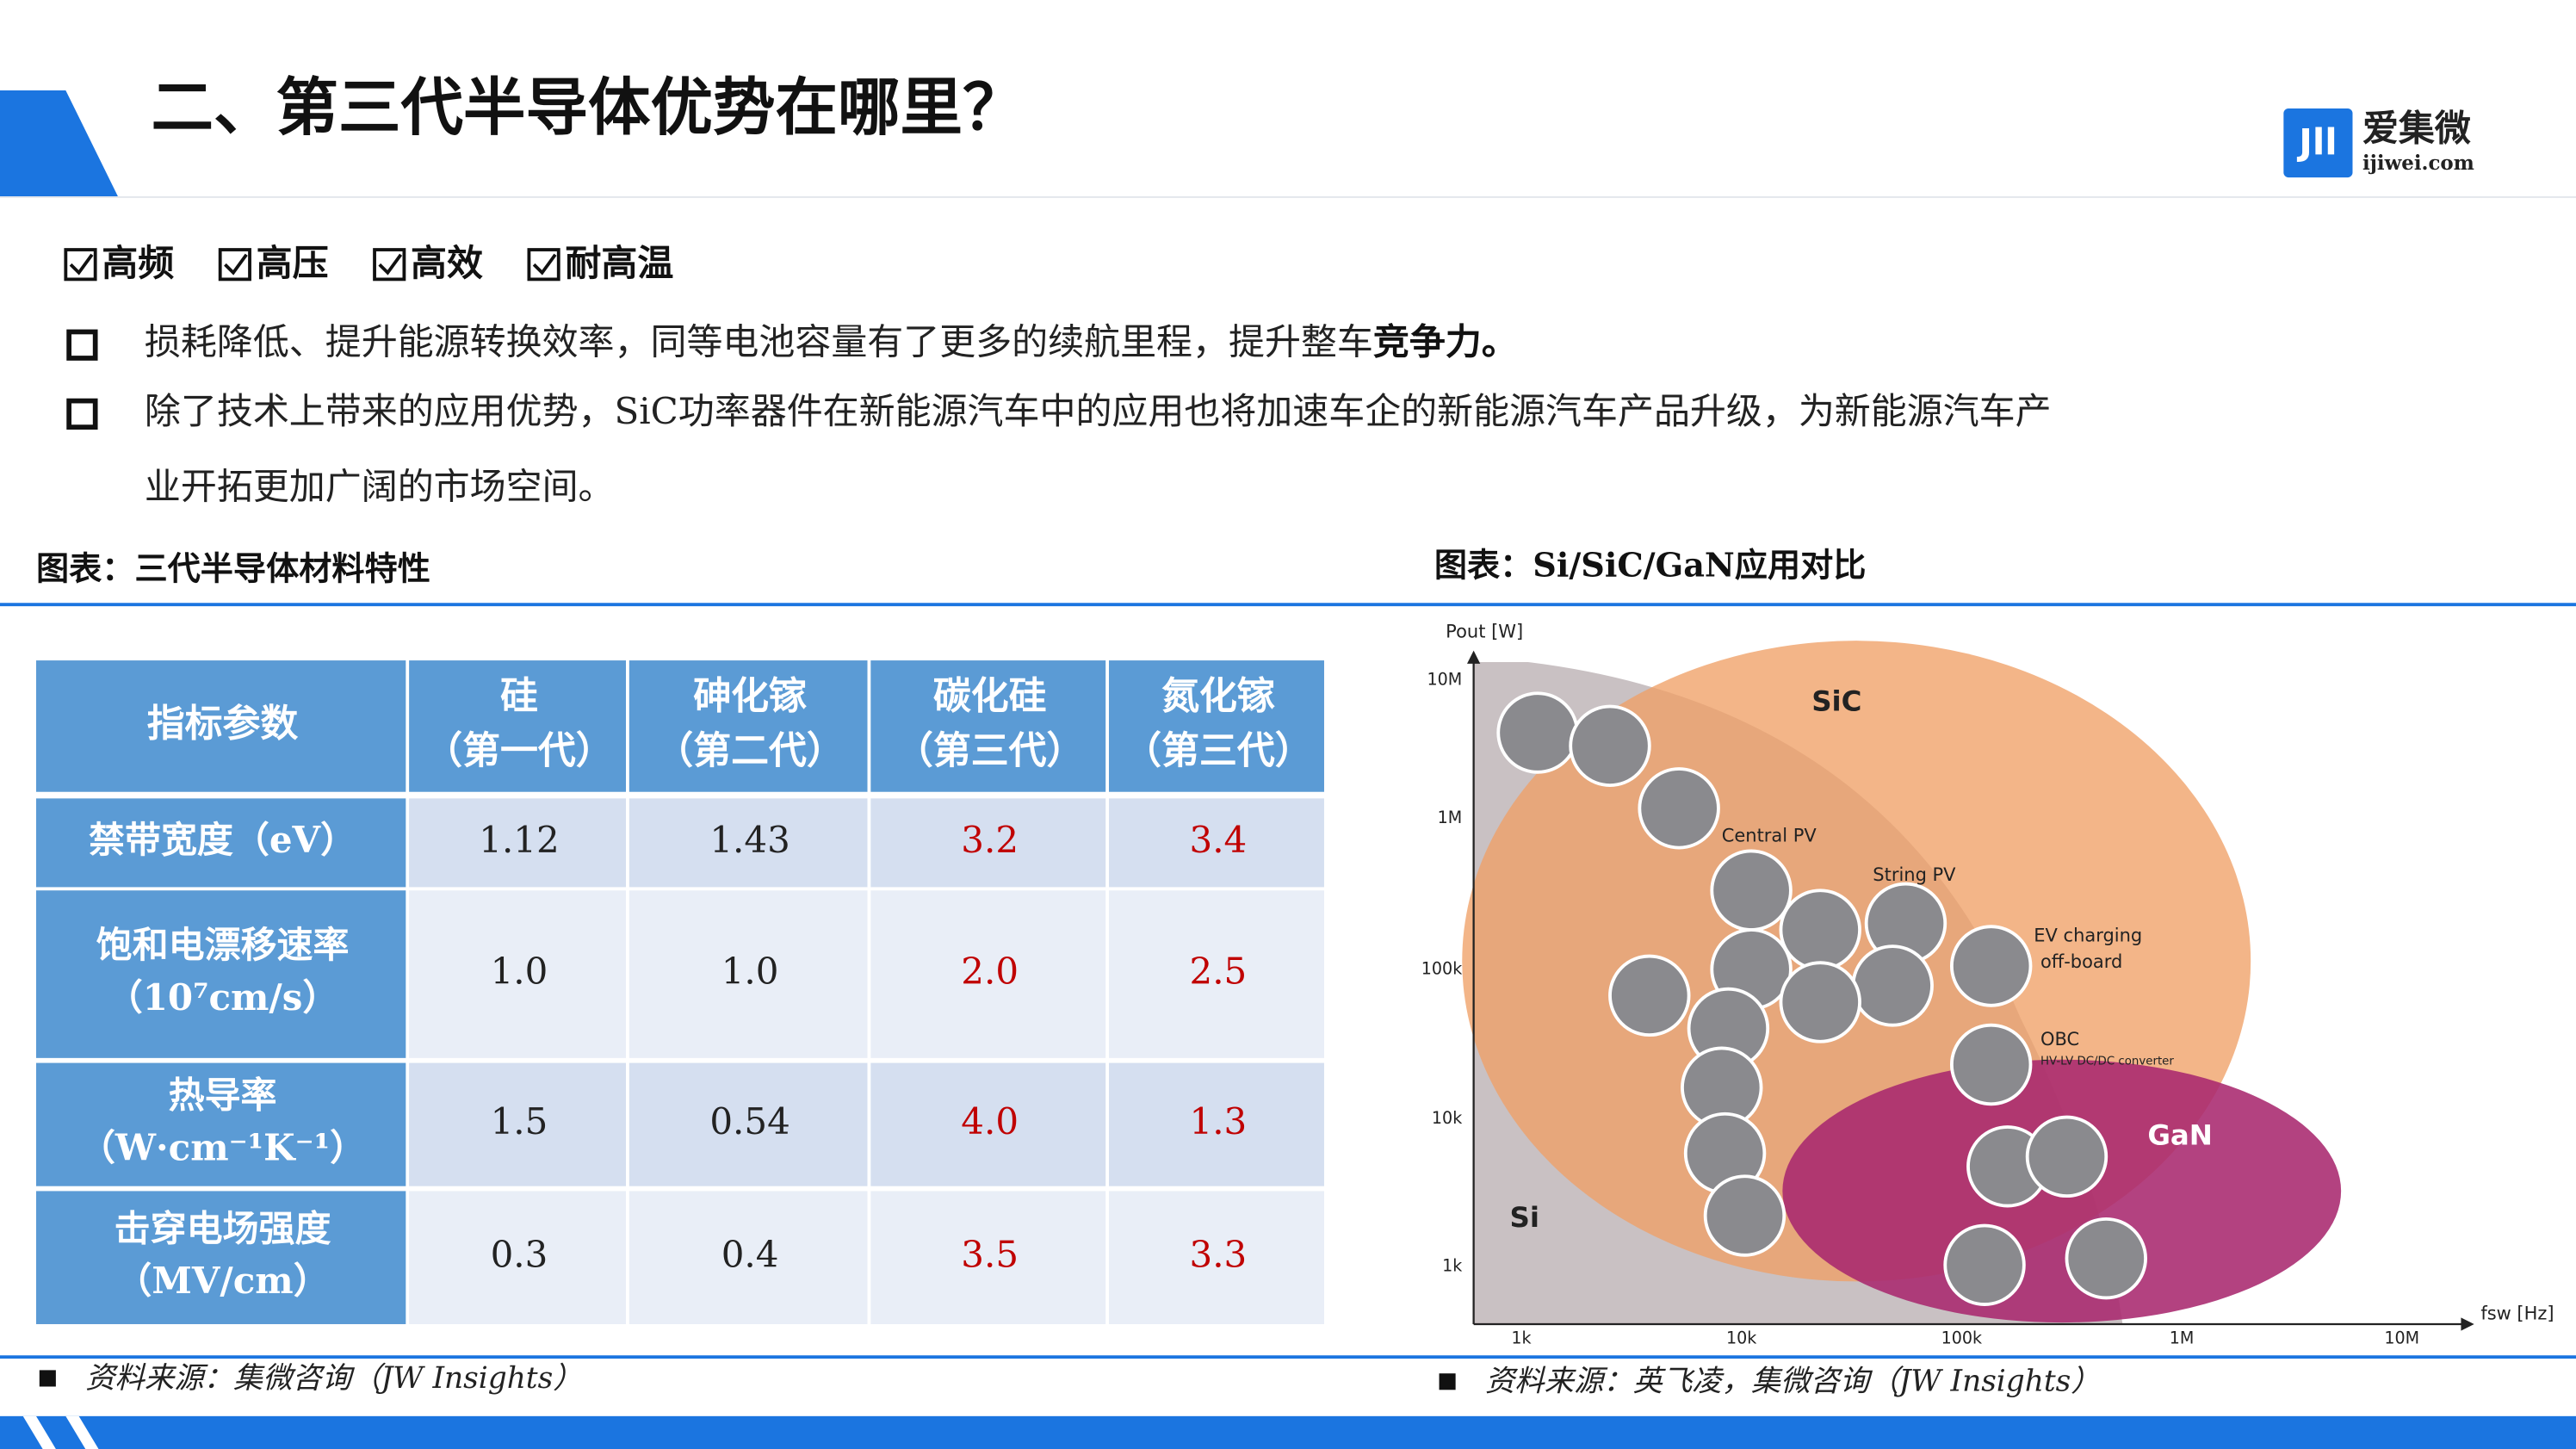 This screenshot has height=1449, width=2576. What do you see at coordinates (750, 1255) in the screenshot?
I see `value-text: 0.4` at bounding box center [750, 1255].